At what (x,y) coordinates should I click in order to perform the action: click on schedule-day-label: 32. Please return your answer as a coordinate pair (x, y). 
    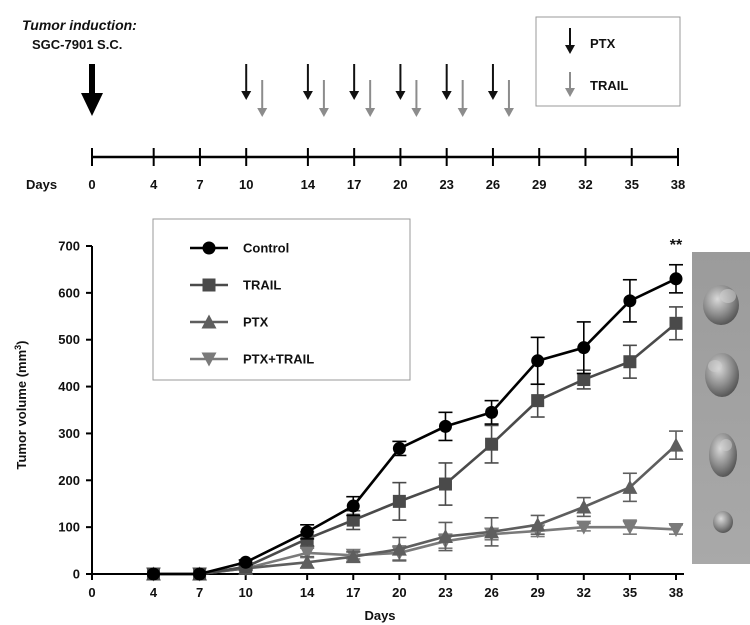
    Looking at the image, I should click on (585, 184).